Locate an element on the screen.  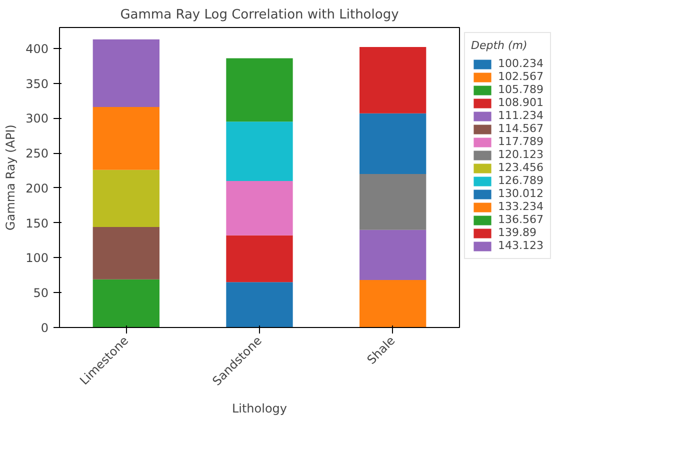
legend-label: 117.789 is located at coordinates (521, 141).